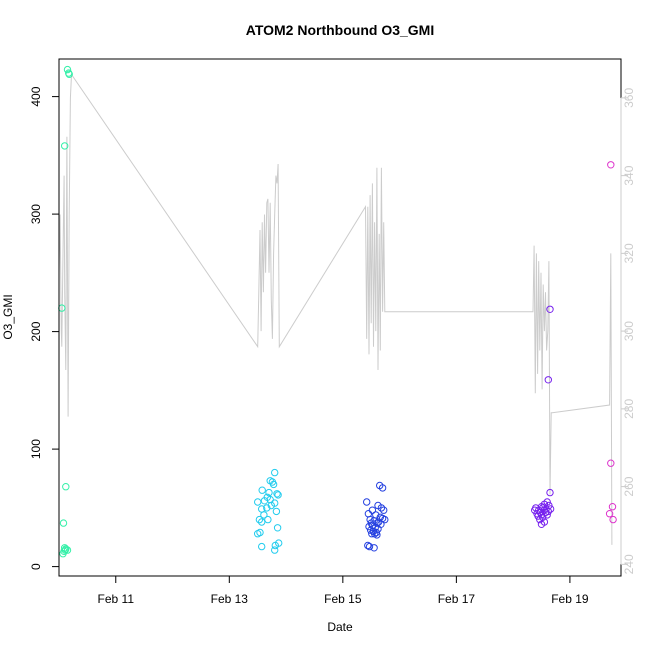 The width and height of the screenshot is (650, 650). I want to click on x-tick-label: Feb 15, so click(343, 599).